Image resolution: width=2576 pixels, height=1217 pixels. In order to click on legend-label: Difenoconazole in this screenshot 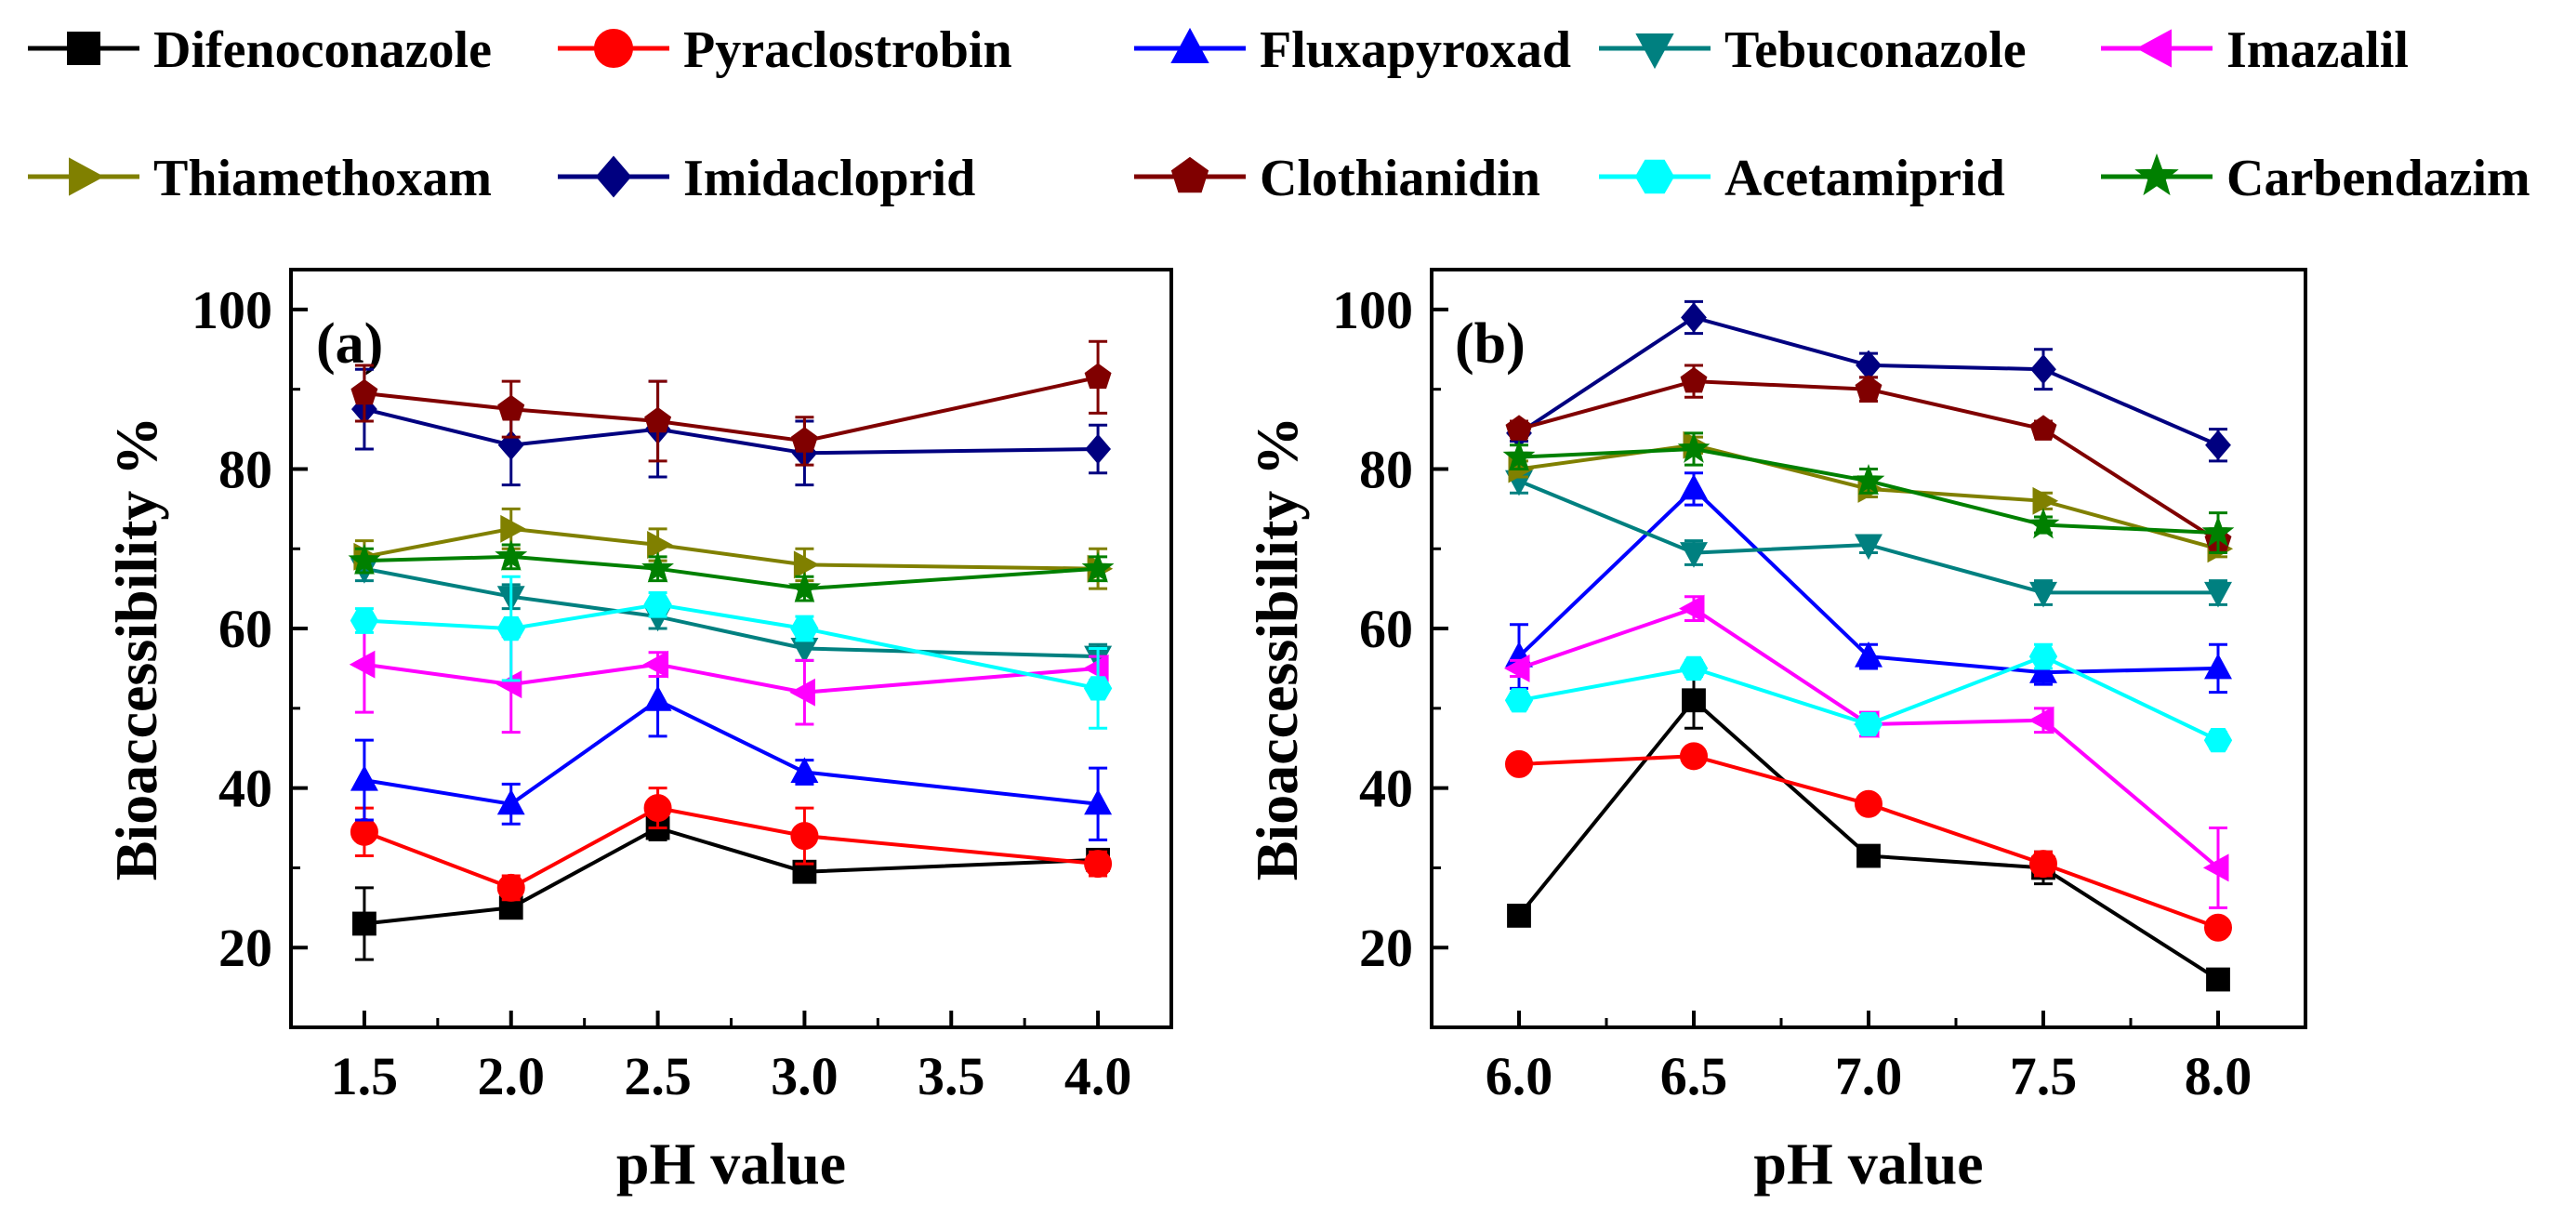, I will do `click(322, 50)`.